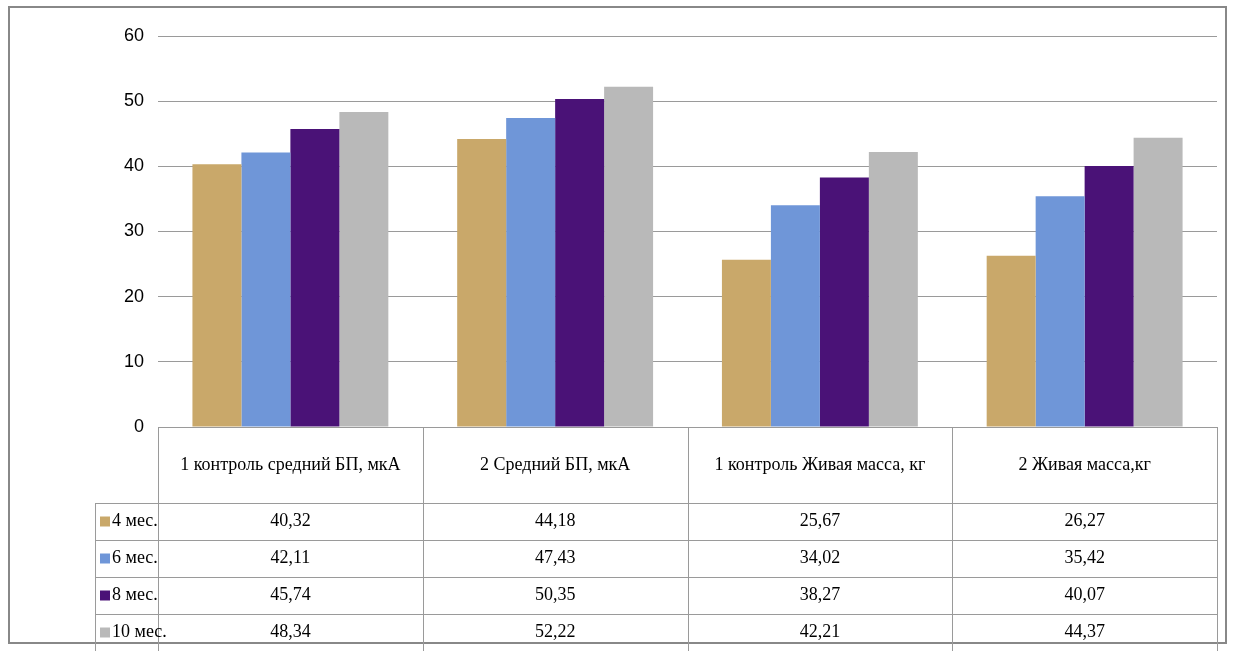  What do you see at coordinates (555, 557) in the screenshot?
I see `data-label: 47,43` at bounding box center [555, 557].